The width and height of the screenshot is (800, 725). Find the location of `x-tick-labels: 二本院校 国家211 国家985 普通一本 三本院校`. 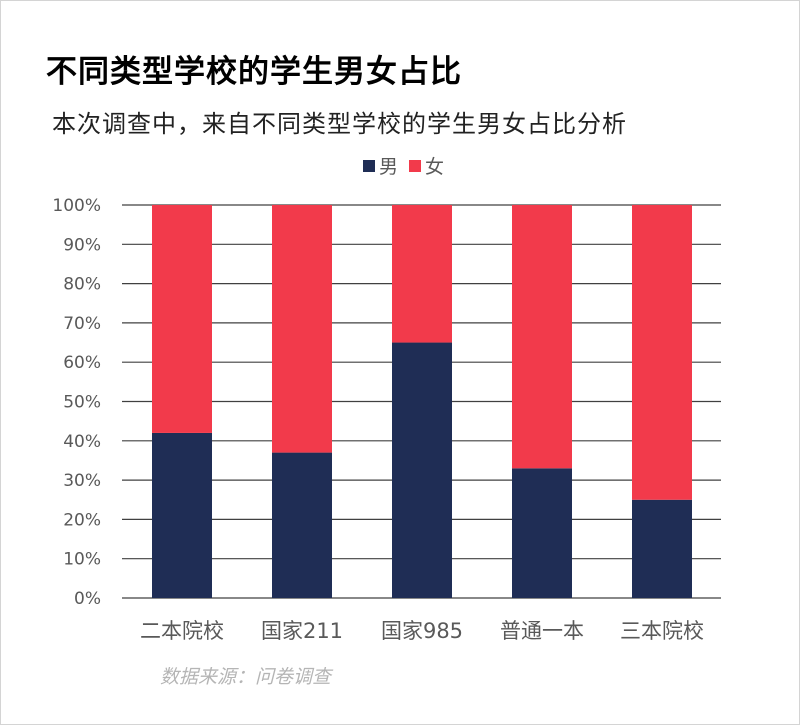

x-tick-labels: 二本院校 国家211 国家985 普通一本 三本院校 is located at coordinates (422, 631).